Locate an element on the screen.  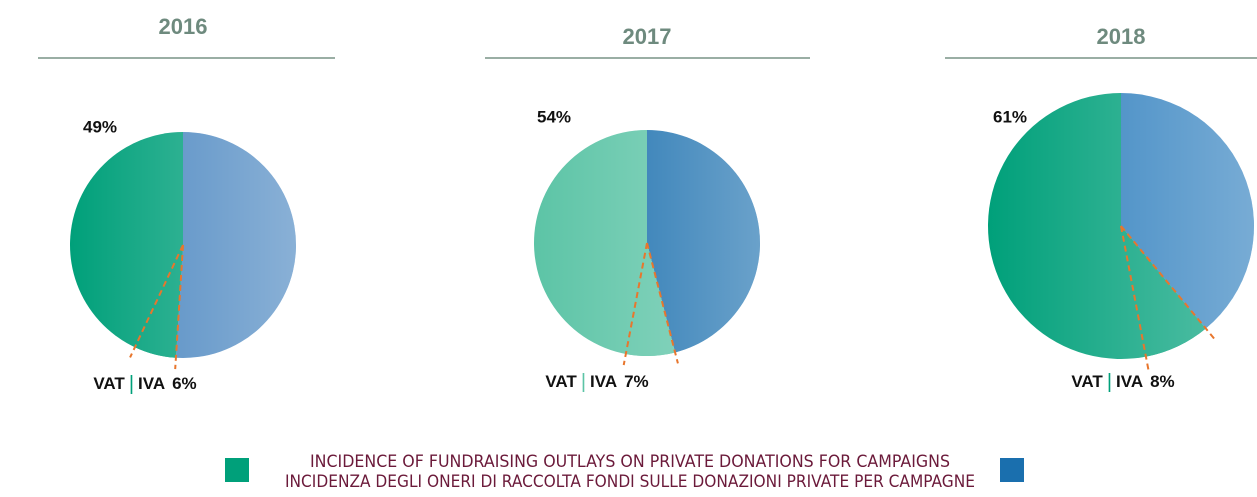
pie-title: 2018 is located at coordinates (1121, 36).